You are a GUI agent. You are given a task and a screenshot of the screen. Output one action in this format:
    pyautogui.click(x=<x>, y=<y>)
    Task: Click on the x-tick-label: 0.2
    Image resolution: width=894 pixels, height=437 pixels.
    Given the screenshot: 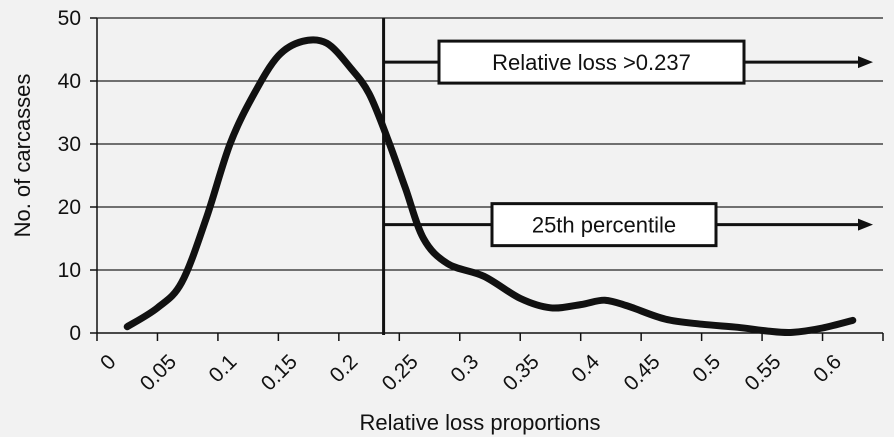 What is the action you would take?
    pyautogui.click(x=343, y=368)
    